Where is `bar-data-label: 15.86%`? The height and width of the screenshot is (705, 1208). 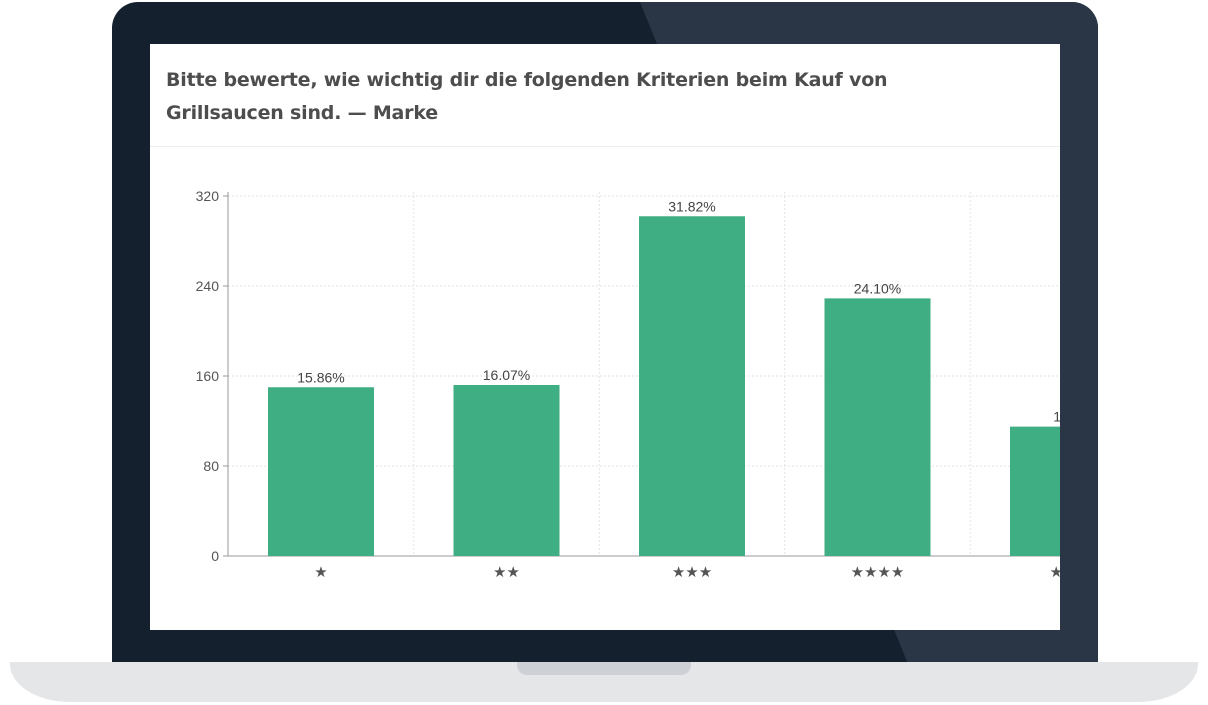 bar-data-label: 15.86% is located at coordinates (320, 377).